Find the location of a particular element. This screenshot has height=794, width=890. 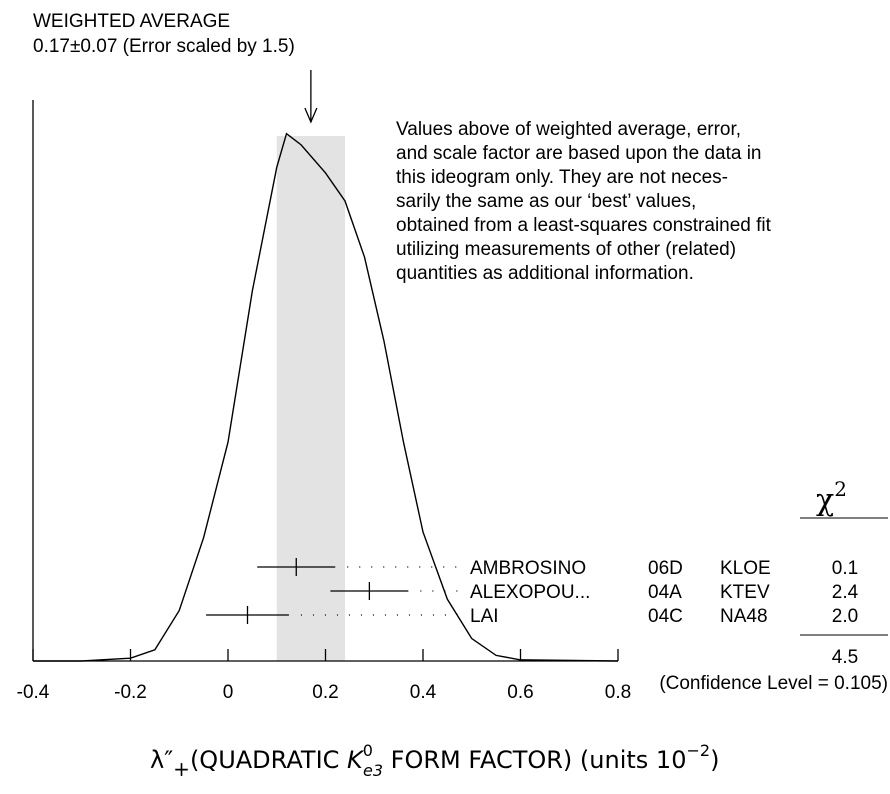

measurement-code: 06D is located at coordinates (665, 568).